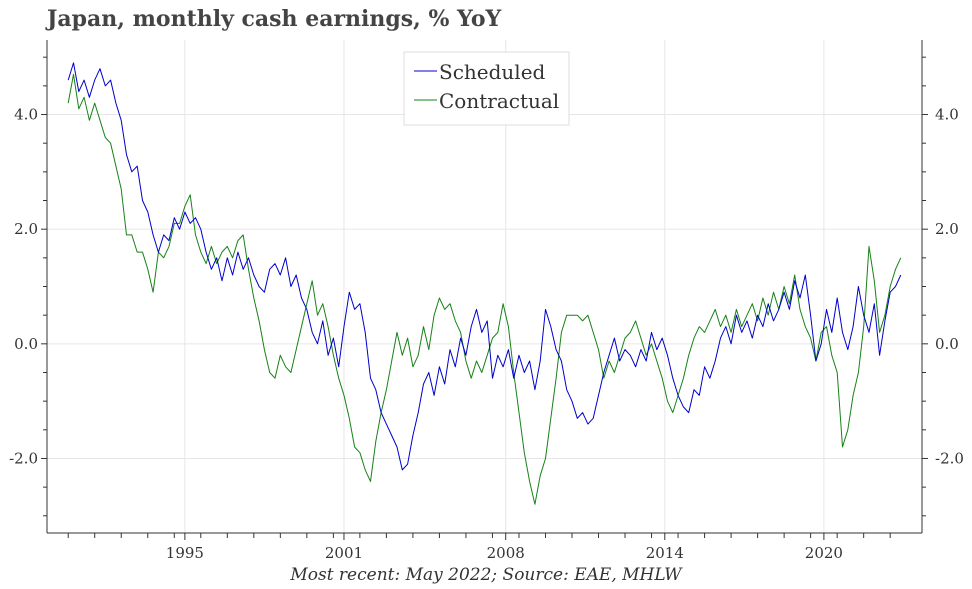 This screenshot has height=589, width=972. What do you see at coordinates (492, 72) in the screenshot?
I see `legend-label-scheduled: Scheduled` at bounding box center [492, 72].